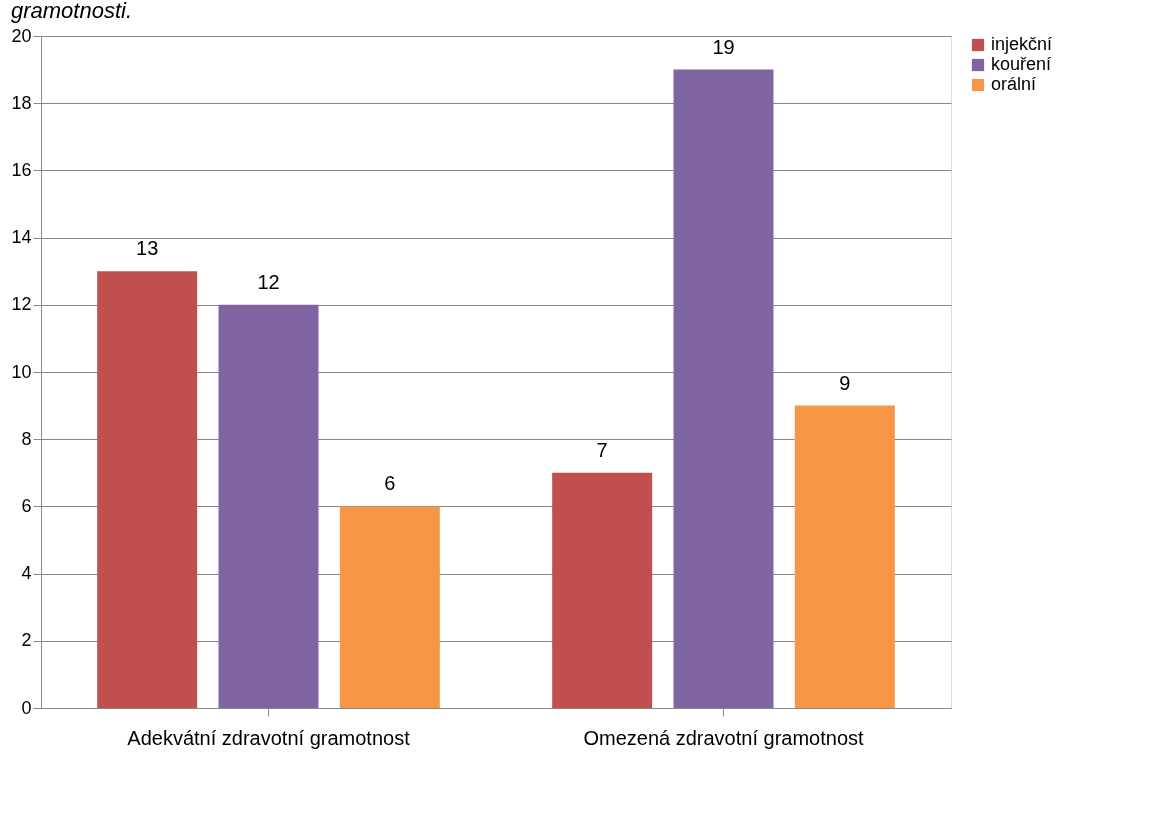 This screenshot has height=822, width=1170. I want to click on y-tick-label: 18, so click(21, 102).